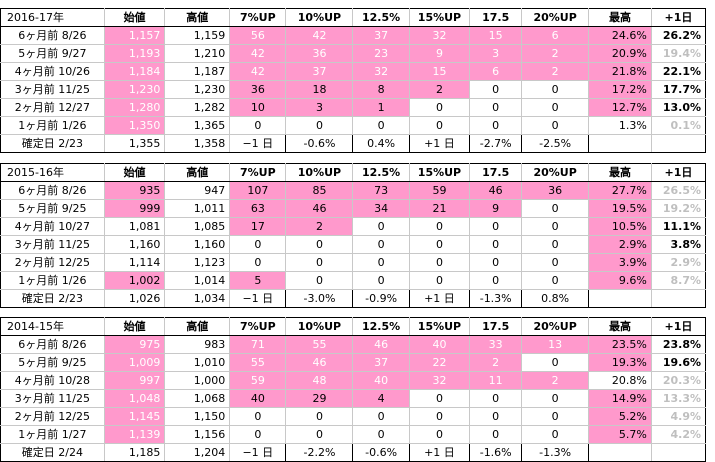  I want to click on count-cell-u20: 36, so click(555, 190).